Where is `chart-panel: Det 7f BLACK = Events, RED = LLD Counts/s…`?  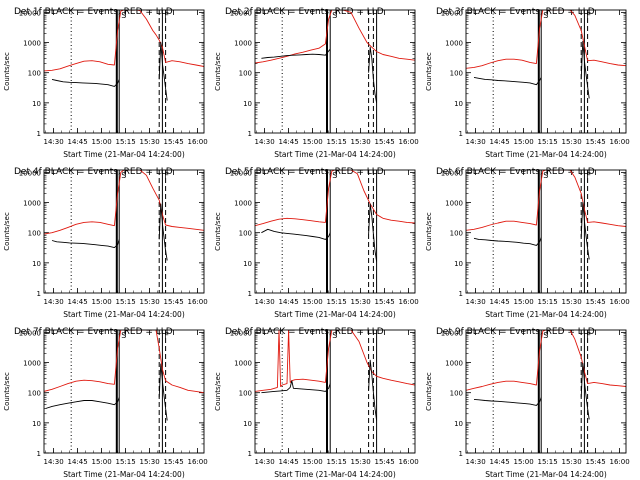
chart-panel: Det 7f BLACK = Events, RED = LLD Counts/s… is located at coordinates (105, 403).